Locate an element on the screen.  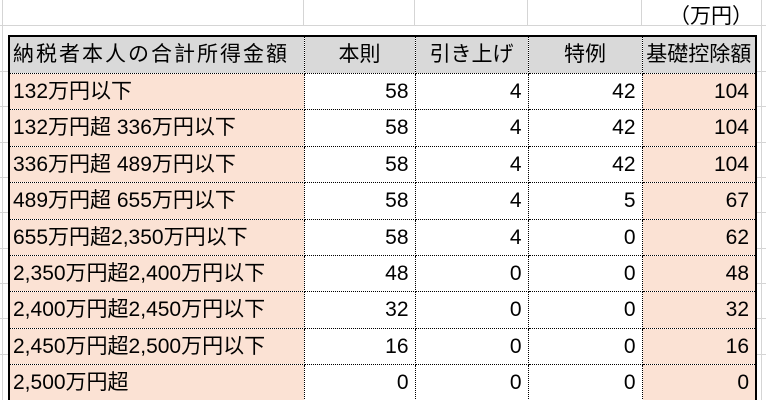
kiso-kojo-value-cell: 48 is located at coordinates (699, 274).